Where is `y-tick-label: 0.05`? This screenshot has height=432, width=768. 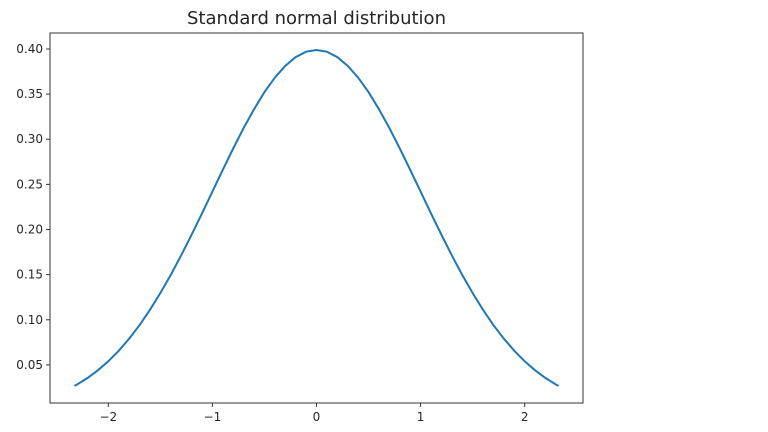
y-tick-label: 0.05 is located at coordinates (29, 365).